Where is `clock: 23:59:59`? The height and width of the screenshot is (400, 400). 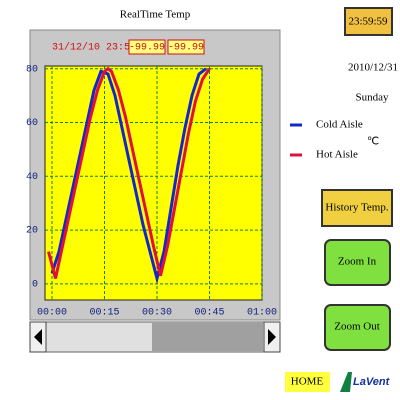
clock: 23:59:59 is located at coordinates (368, 22).